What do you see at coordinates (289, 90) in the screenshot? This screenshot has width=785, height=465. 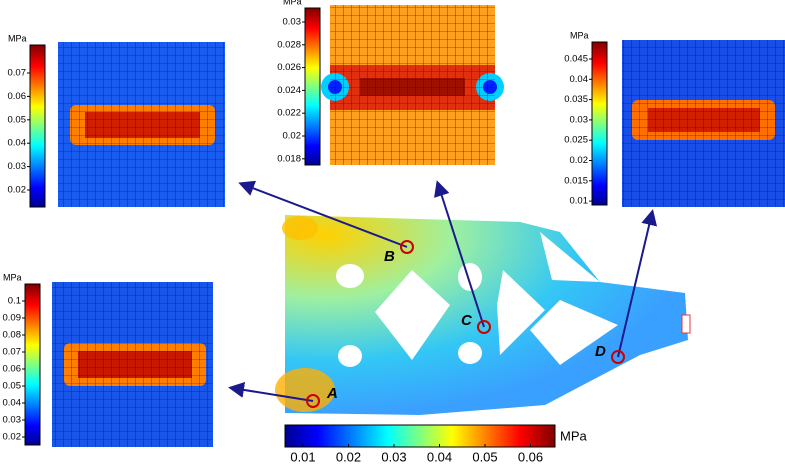 I see `tick-label: 0.024` at bounding box center [289, 90].